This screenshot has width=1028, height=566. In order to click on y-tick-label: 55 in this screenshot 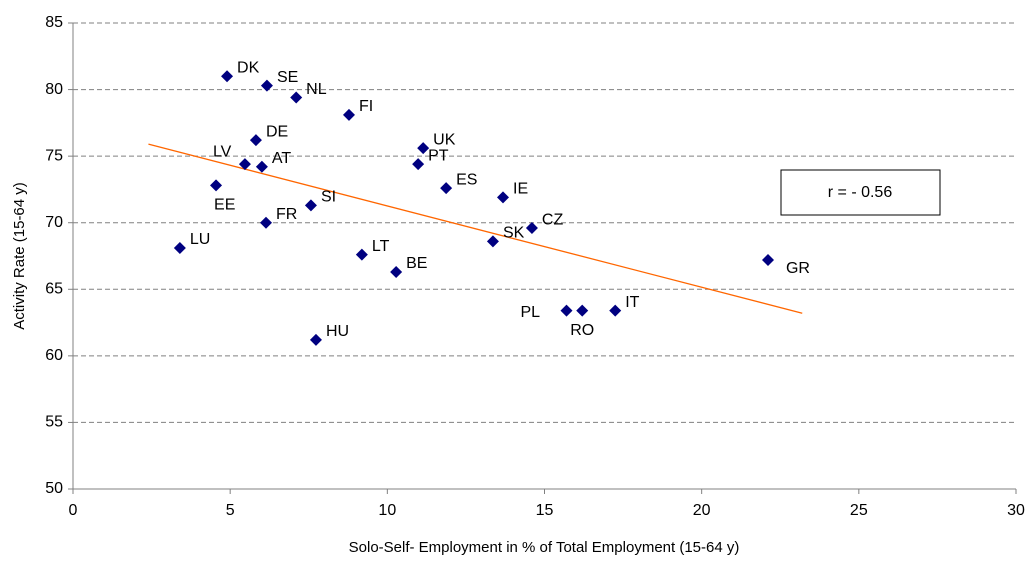, I will do `click(54, 422)`.